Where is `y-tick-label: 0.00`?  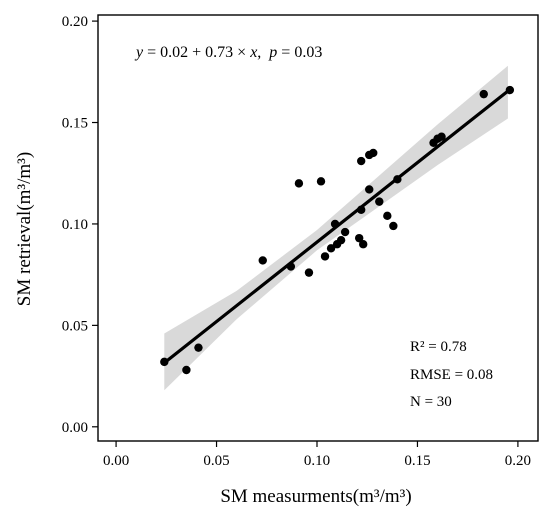
y-tick-label: 0.00 is located at coordinates (75, 428).